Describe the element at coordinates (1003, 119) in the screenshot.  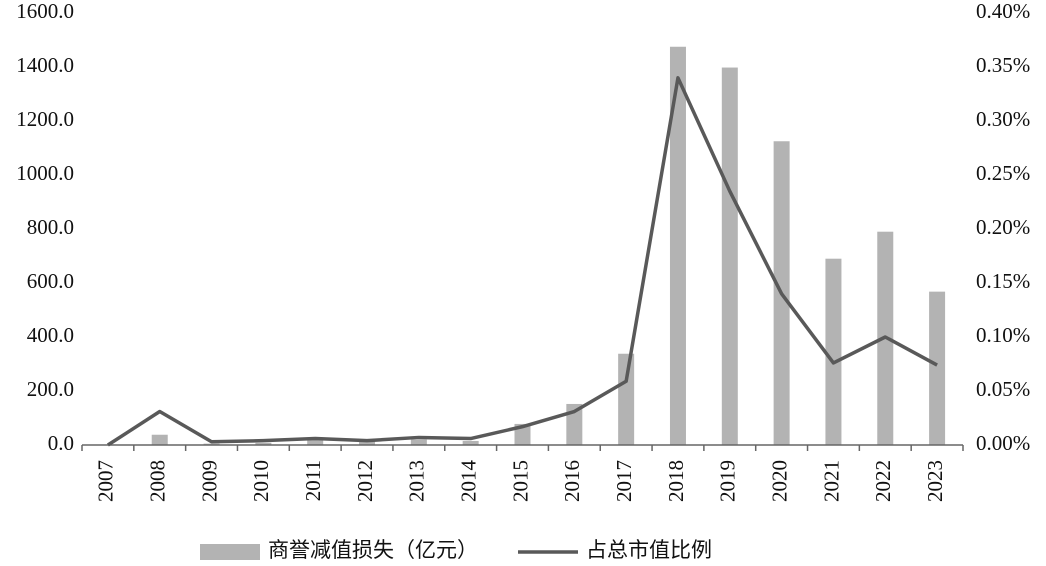
I see `y2-tick-label: 0.30%` at that location.